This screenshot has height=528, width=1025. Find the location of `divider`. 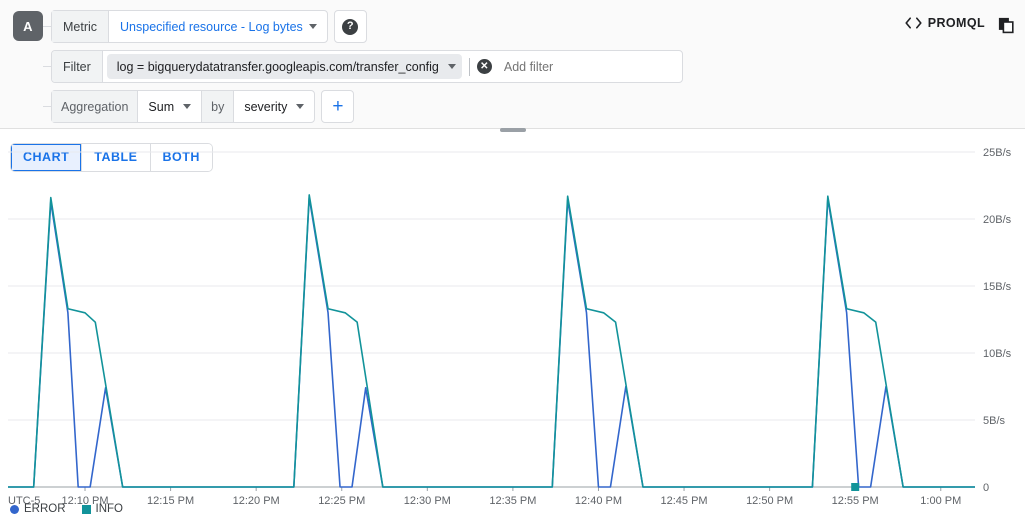

divider is located at coordinates (469, 66).